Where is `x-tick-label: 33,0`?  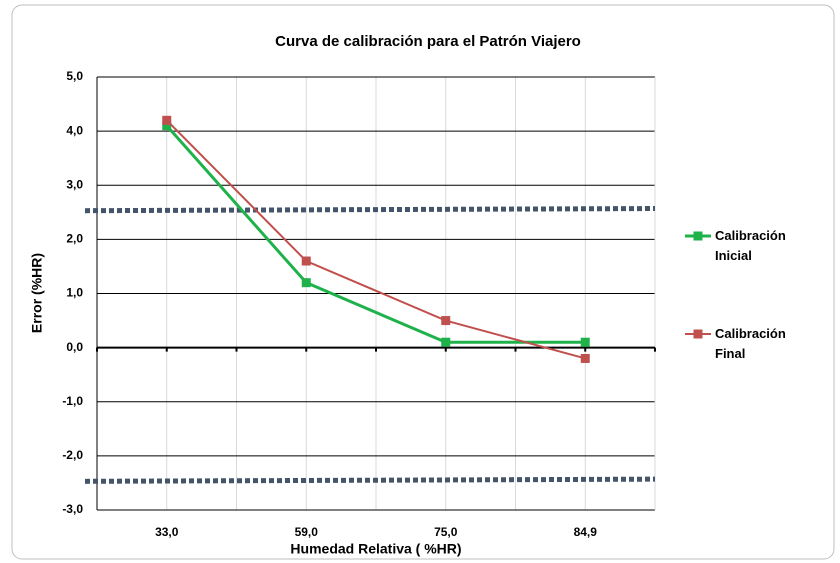 x-tick-label: 33,0 is located at coordinates (167, 532).